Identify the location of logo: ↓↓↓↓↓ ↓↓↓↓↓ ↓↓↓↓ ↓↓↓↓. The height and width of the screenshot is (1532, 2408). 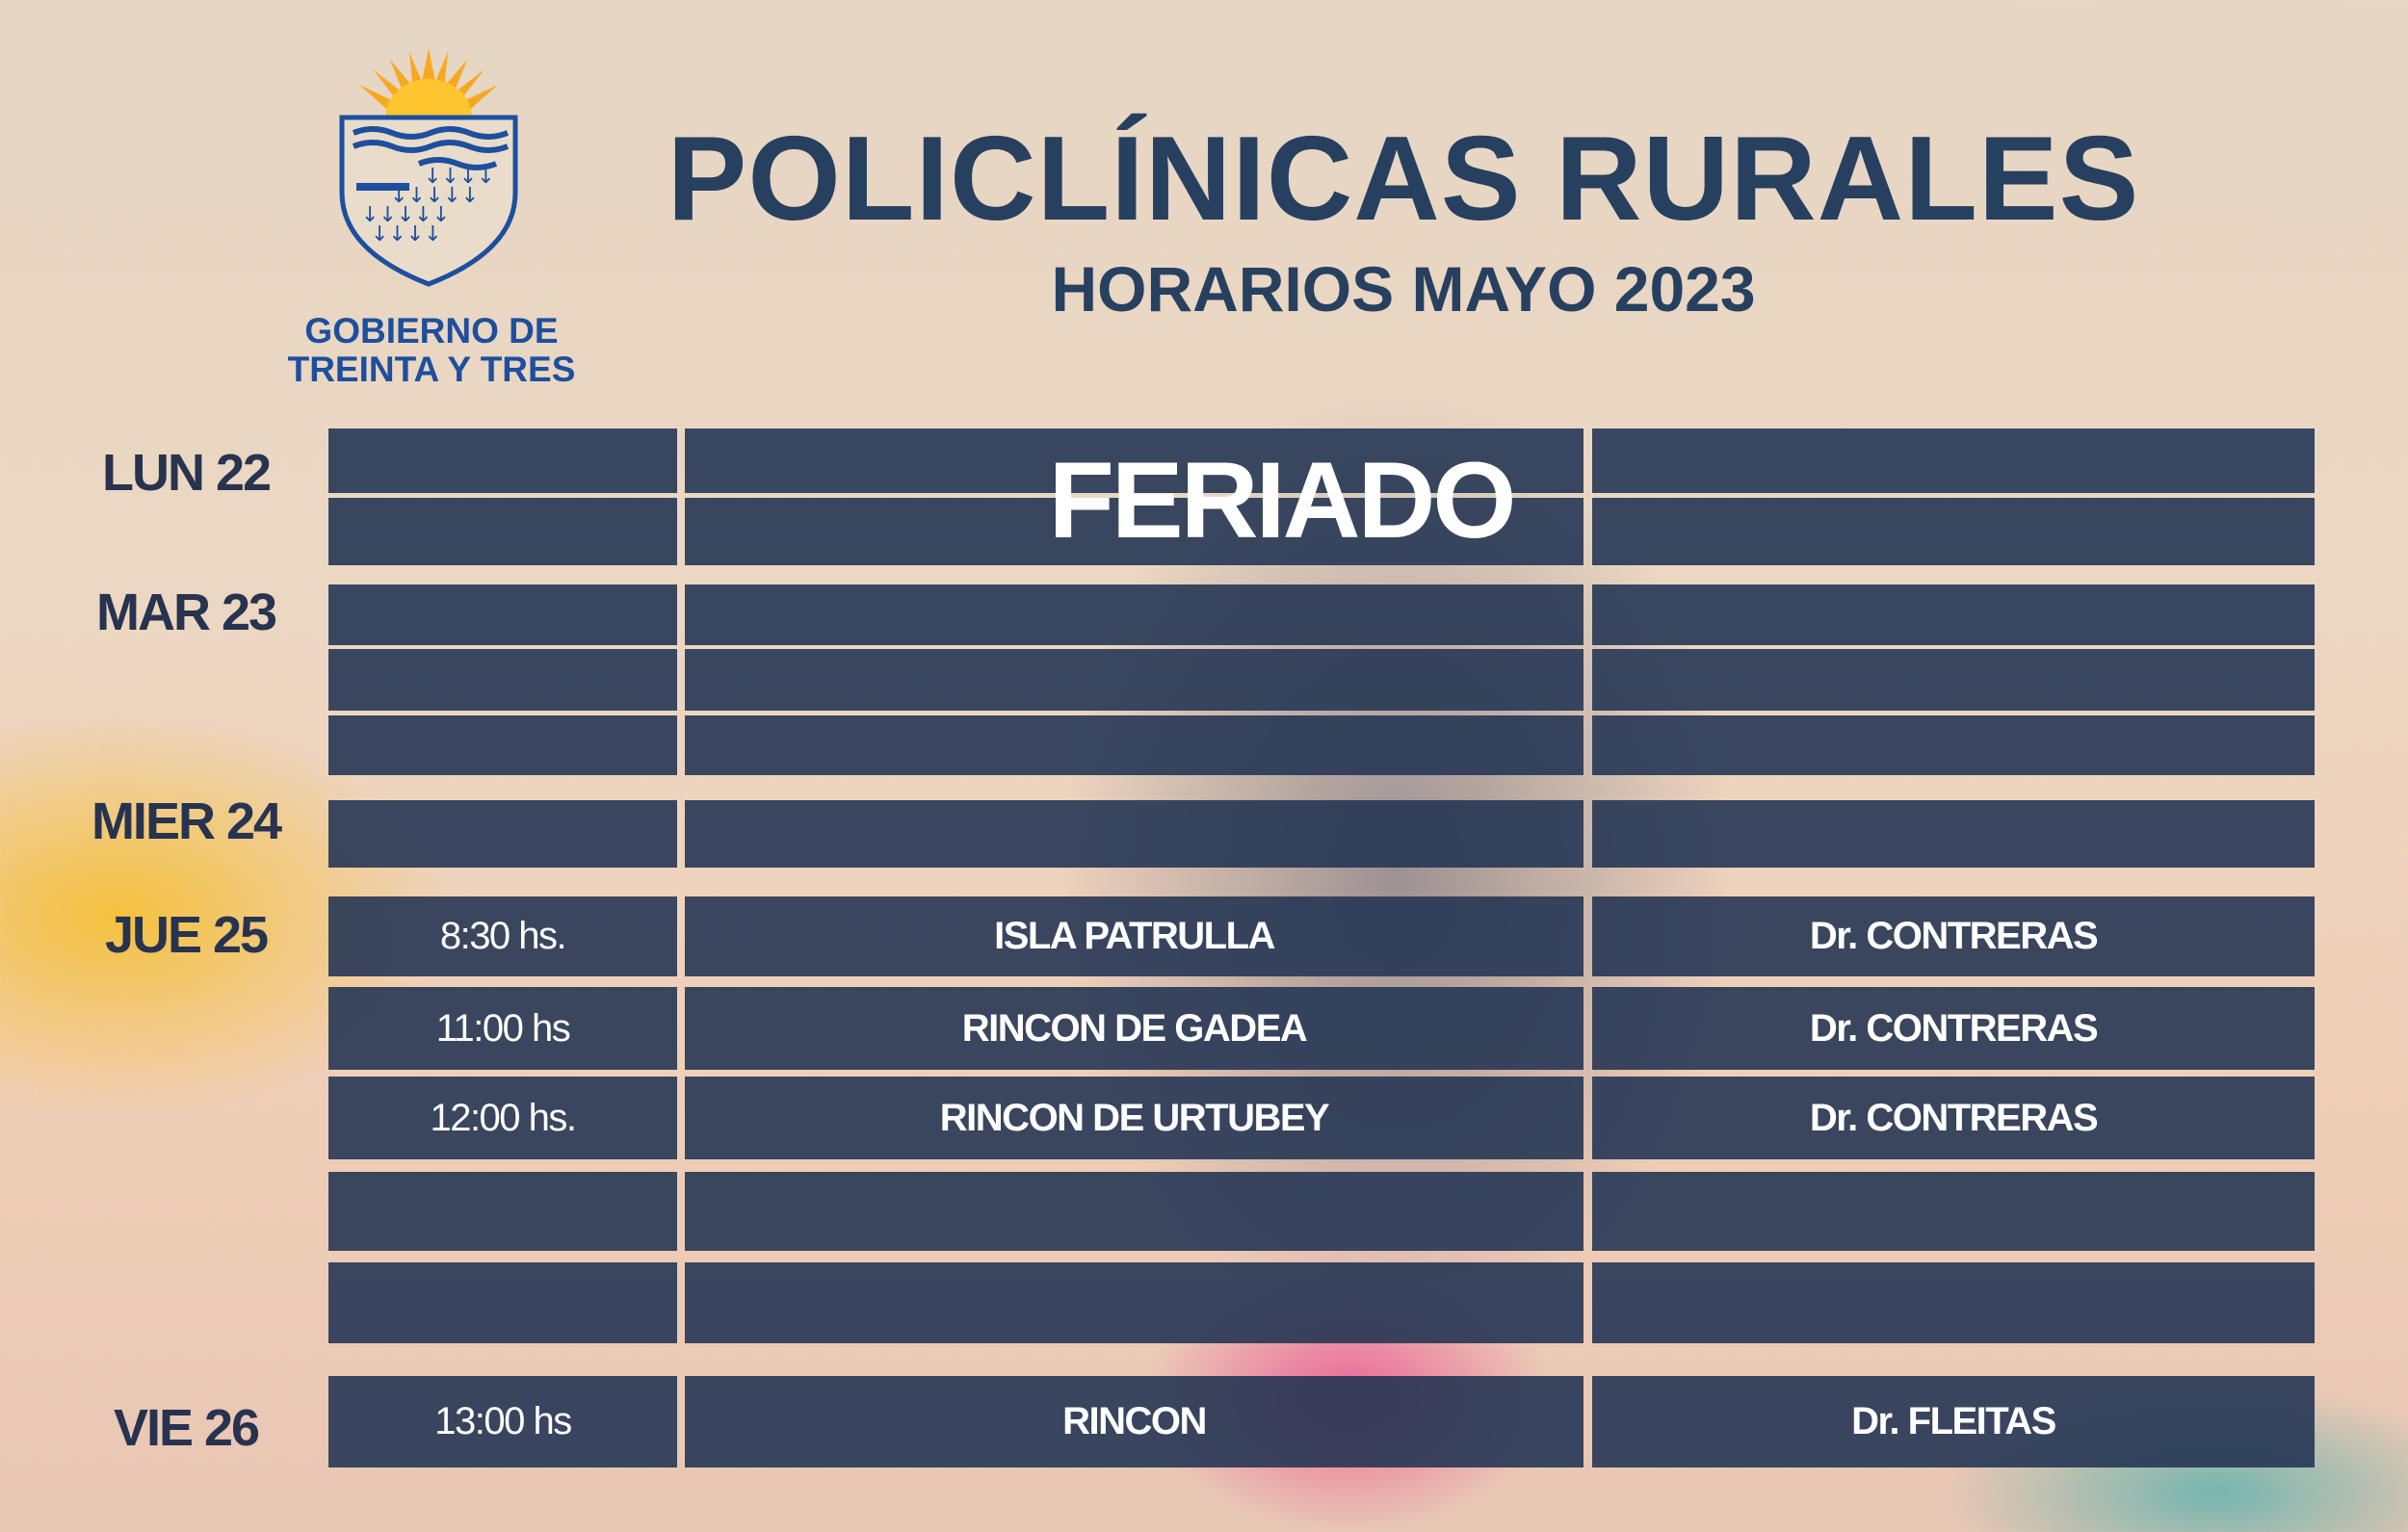
(428, 168).